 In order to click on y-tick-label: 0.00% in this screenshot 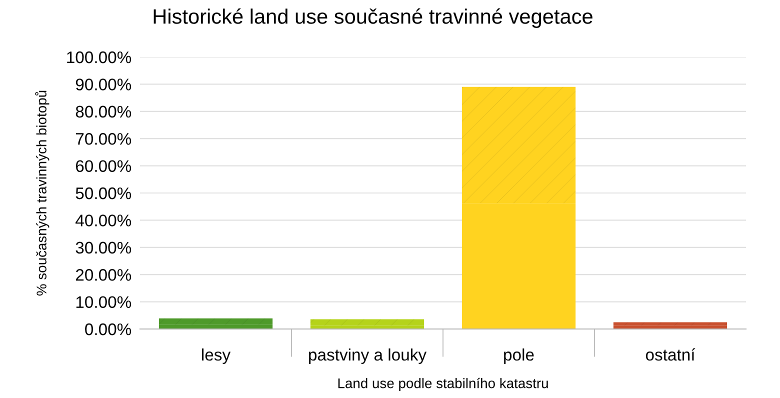, I will do `click(108, 329)`.